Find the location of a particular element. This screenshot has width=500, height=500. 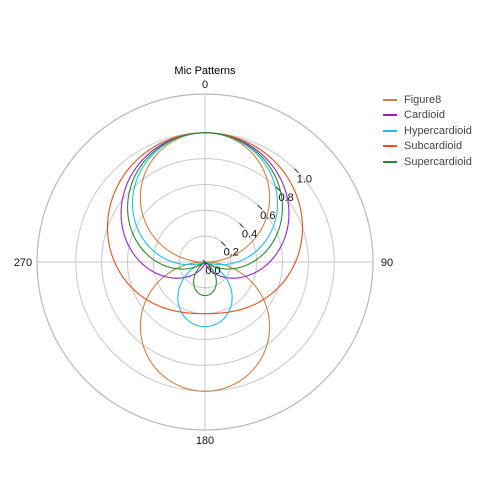

series-line-subcardioid is located at coordinates (205, 223).